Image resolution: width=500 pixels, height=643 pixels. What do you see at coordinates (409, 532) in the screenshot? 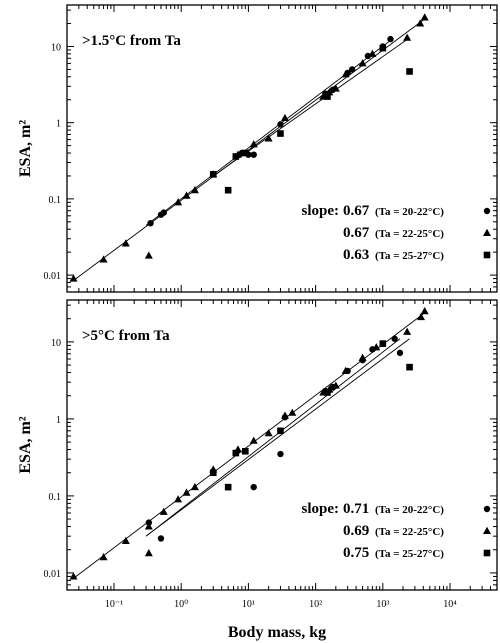
I see `legend-temperature: (Ta = 22-25°C)` at bounding box center [409, 532].